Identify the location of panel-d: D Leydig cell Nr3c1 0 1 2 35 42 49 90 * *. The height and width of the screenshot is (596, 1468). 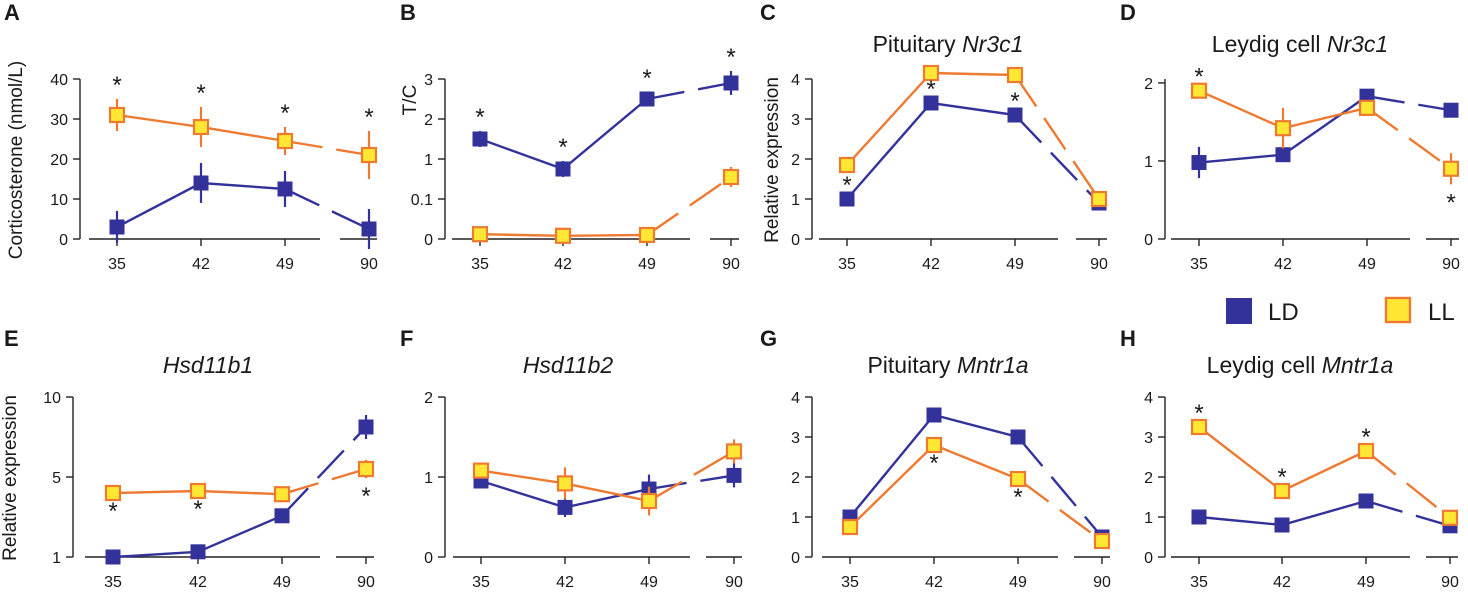
(1290, 136).